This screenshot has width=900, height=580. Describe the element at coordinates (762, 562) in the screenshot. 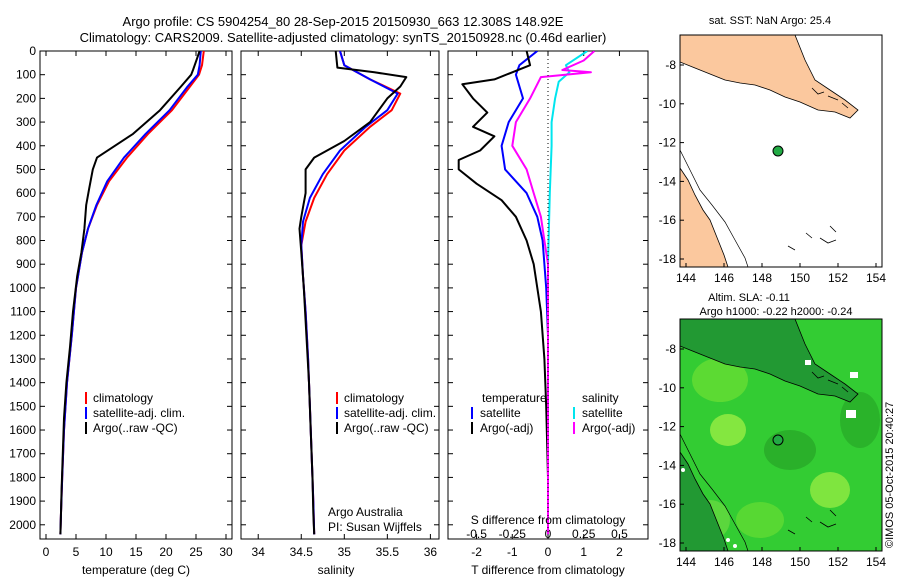

I see `map-x-tick-label: 148` at that location.